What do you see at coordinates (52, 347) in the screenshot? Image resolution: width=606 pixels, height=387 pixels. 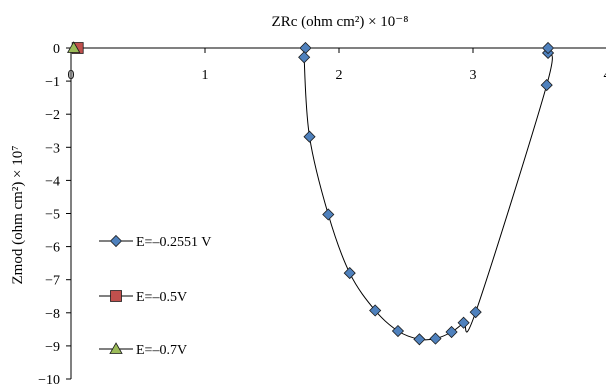 I see `y-tick-label: −9` at bounding box center [52, 347].